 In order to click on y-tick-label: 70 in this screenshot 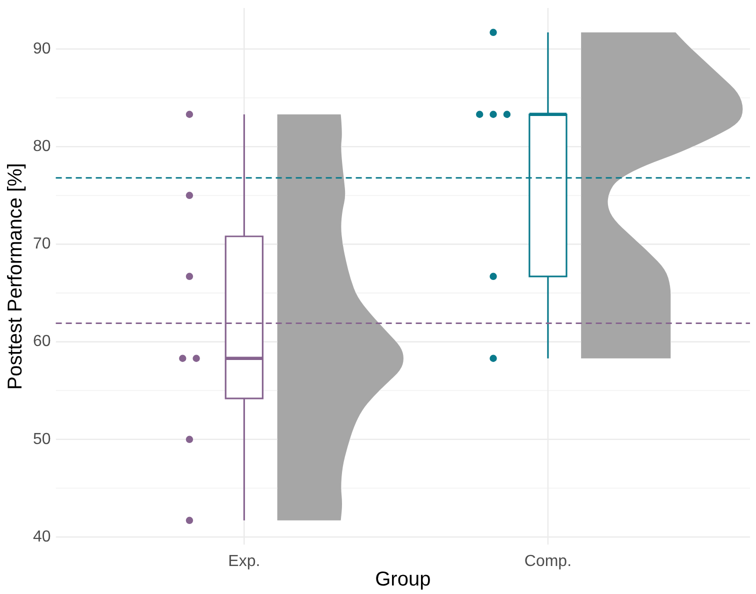, I will do `click(42, 244)`.